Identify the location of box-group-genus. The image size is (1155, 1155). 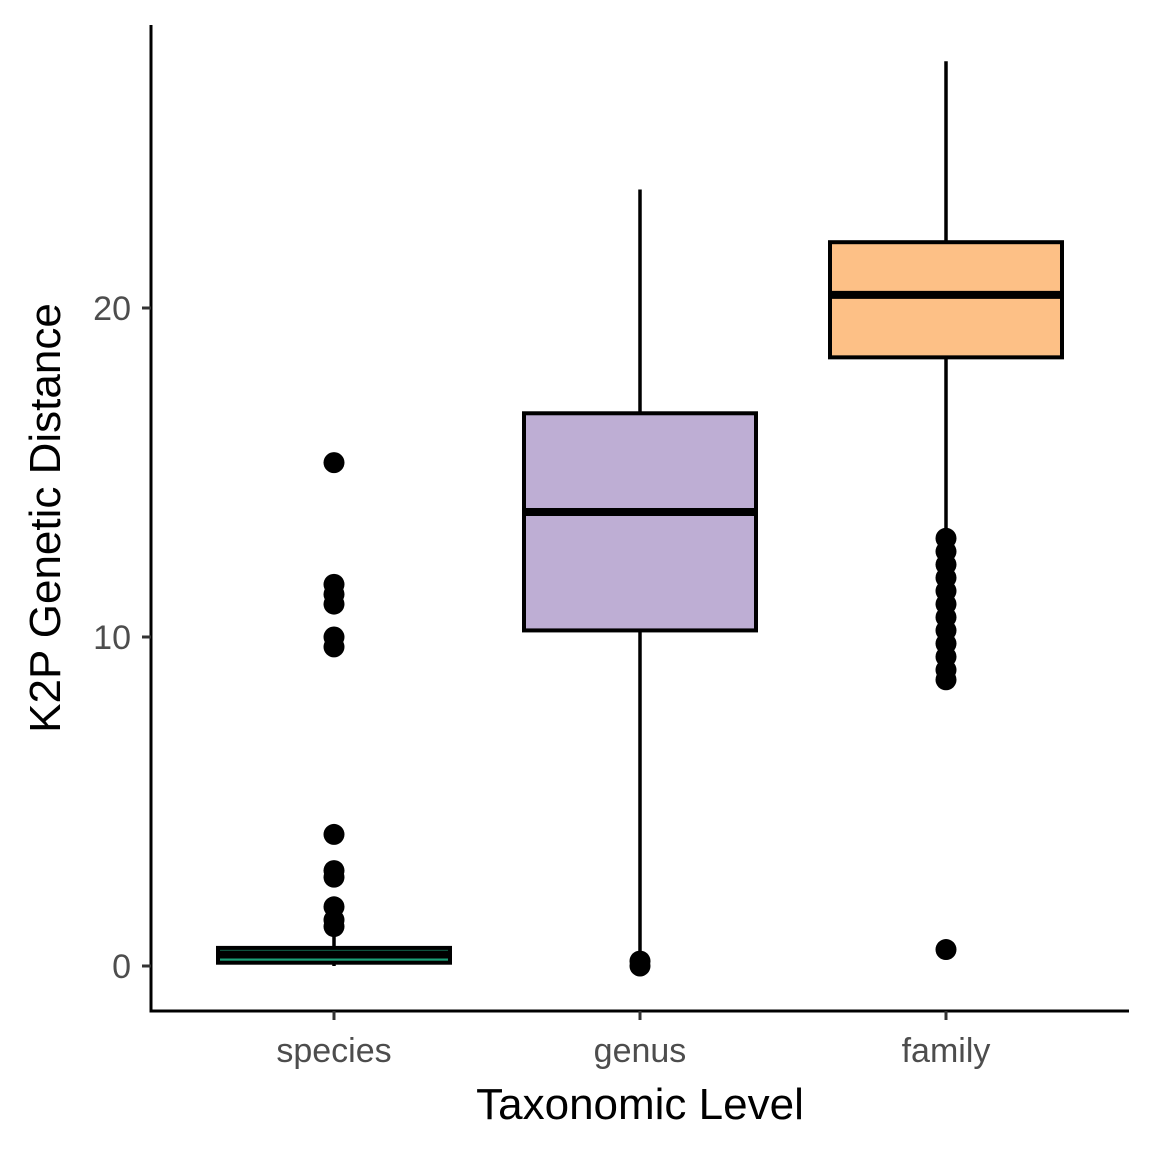
(640, 583).